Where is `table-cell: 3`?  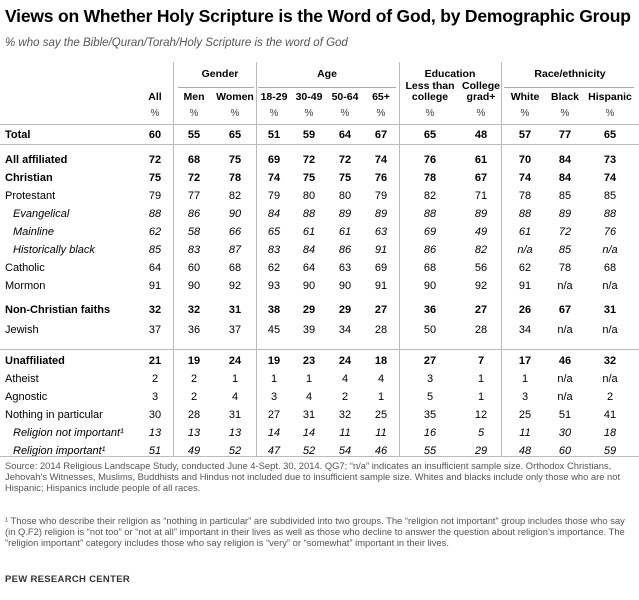 table-cell: 3 is located at coordinates (430, 379).